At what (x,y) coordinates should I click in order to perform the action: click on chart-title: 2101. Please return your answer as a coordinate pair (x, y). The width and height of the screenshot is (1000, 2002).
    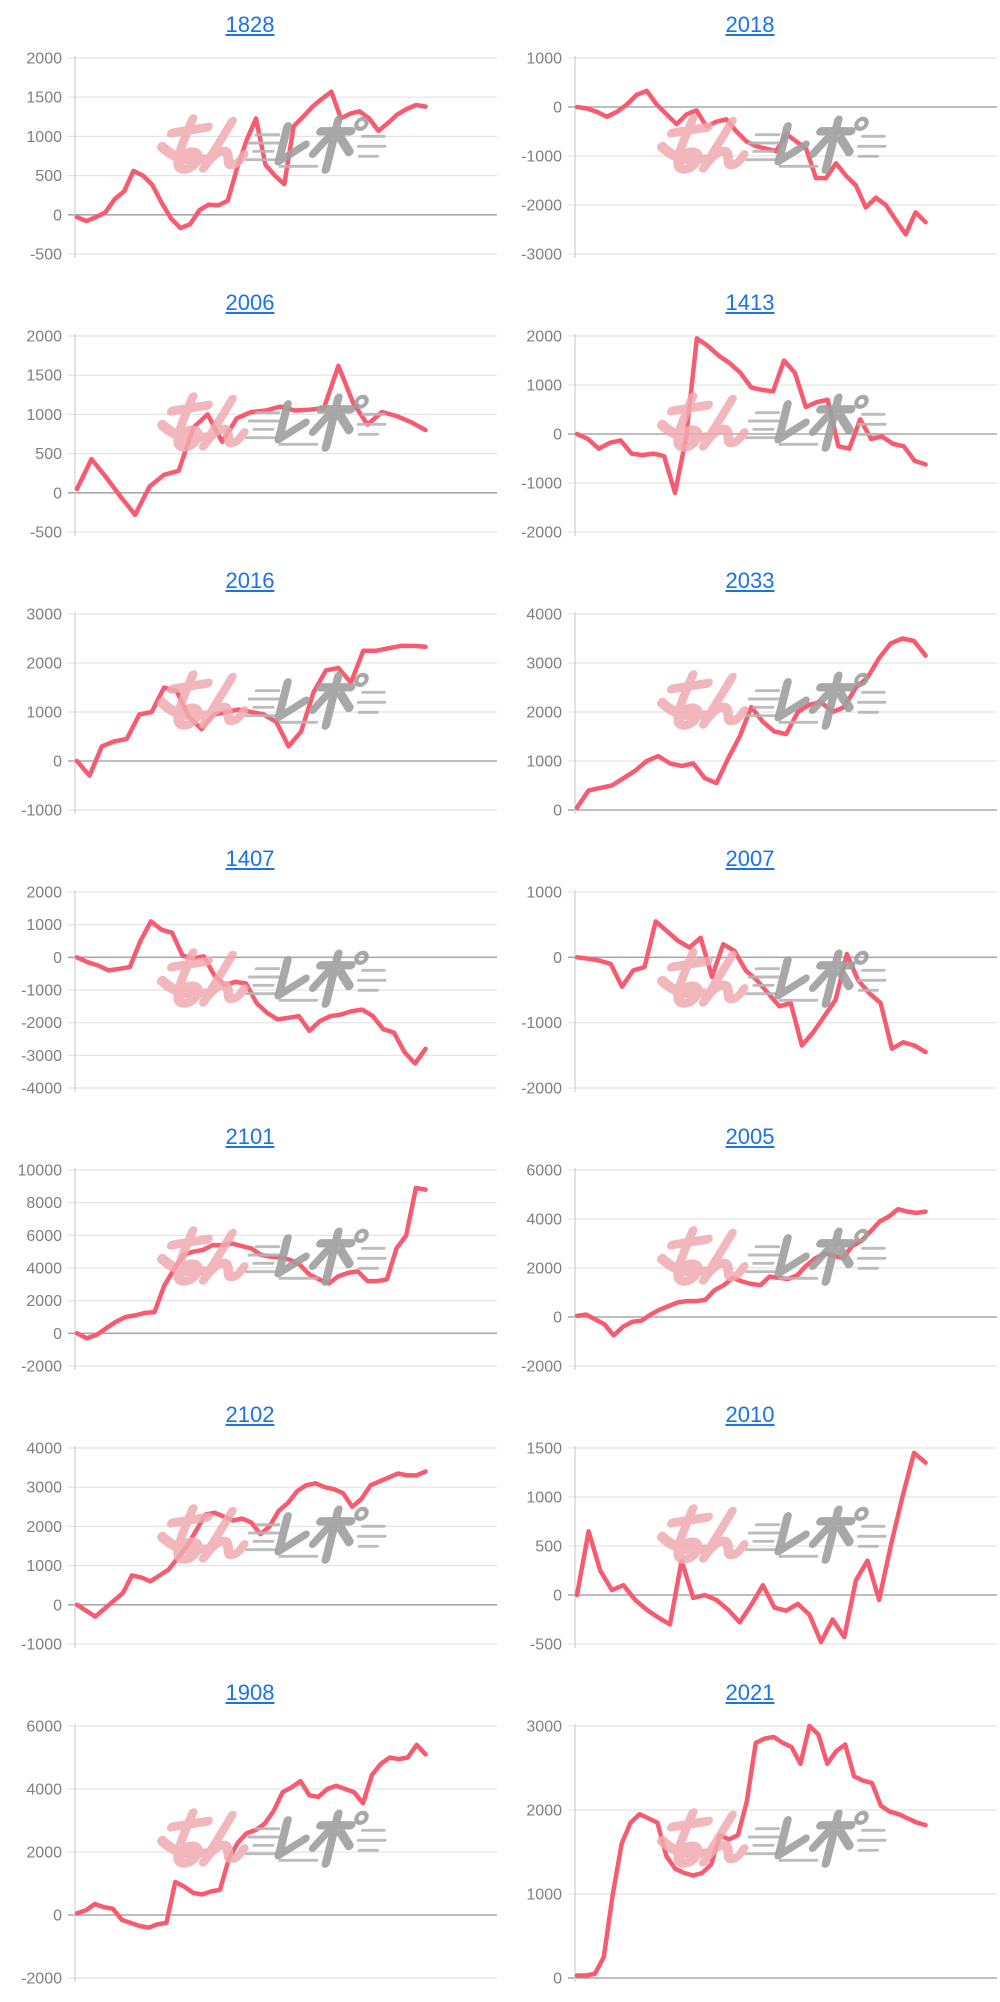
    Looking at the image, I should click on (250, 1137).